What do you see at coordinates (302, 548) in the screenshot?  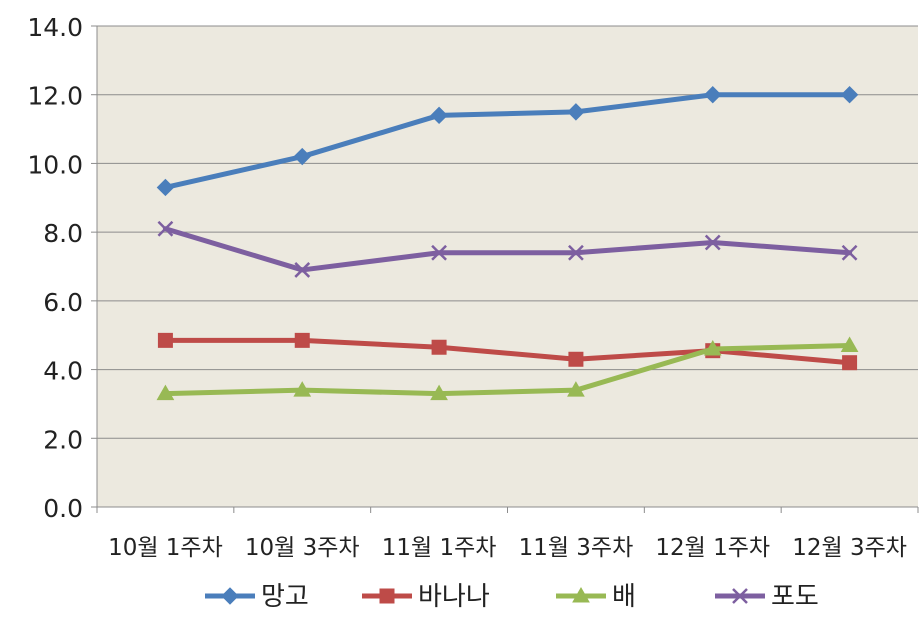 I see `x-tick-label: 10월 3주차` at bounding box center [302, 548].